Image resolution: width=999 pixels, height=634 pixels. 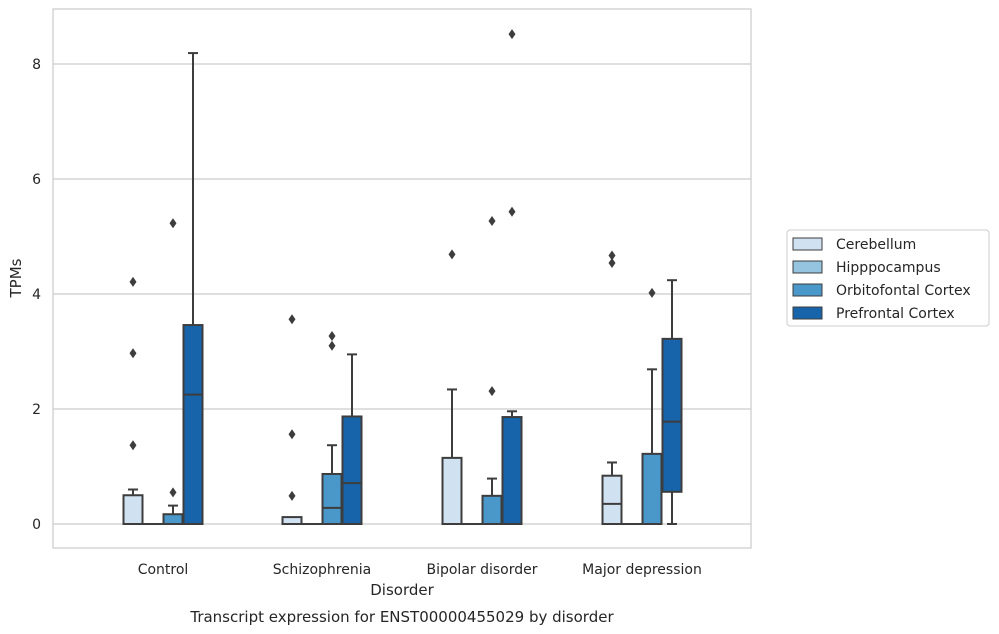 What do you see at coordinates (481, 570) in the screenshot?
I see `x-tick-label: Bipolar disorder` at bounding box center [481, 570].